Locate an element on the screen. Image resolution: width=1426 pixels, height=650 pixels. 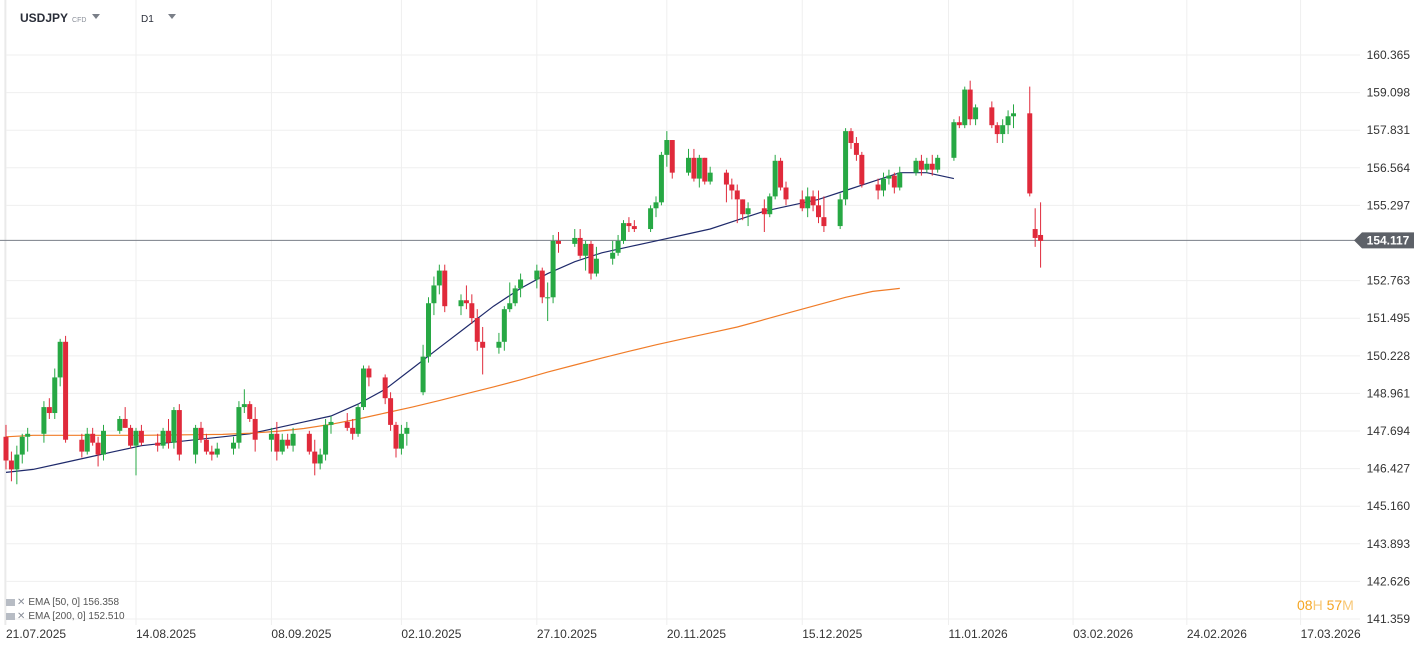
timeframe-dropdown-caret-icon is located at coordinates (172, 16).